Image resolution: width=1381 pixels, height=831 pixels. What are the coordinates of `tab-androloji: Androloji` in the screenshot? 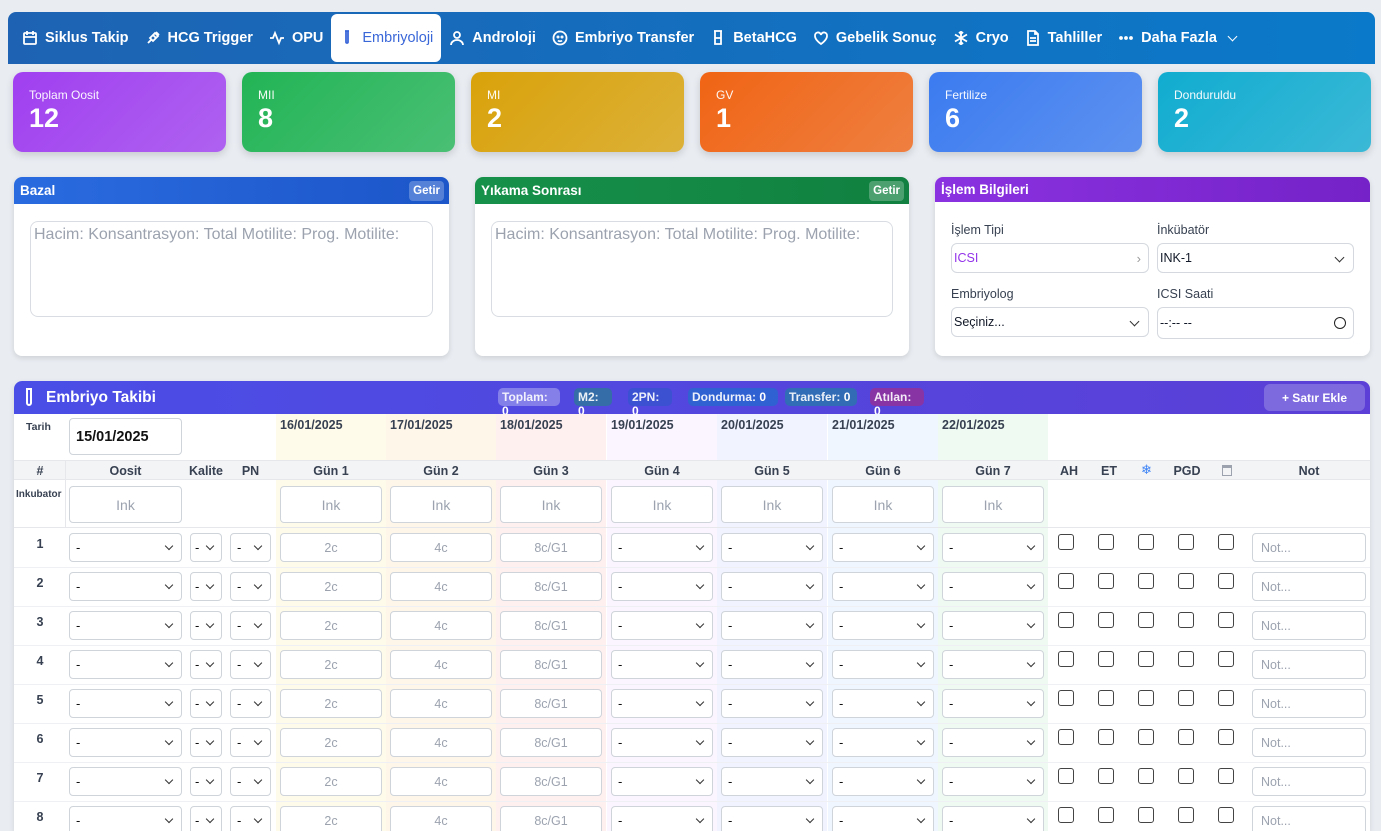 It's located at (492, 38).